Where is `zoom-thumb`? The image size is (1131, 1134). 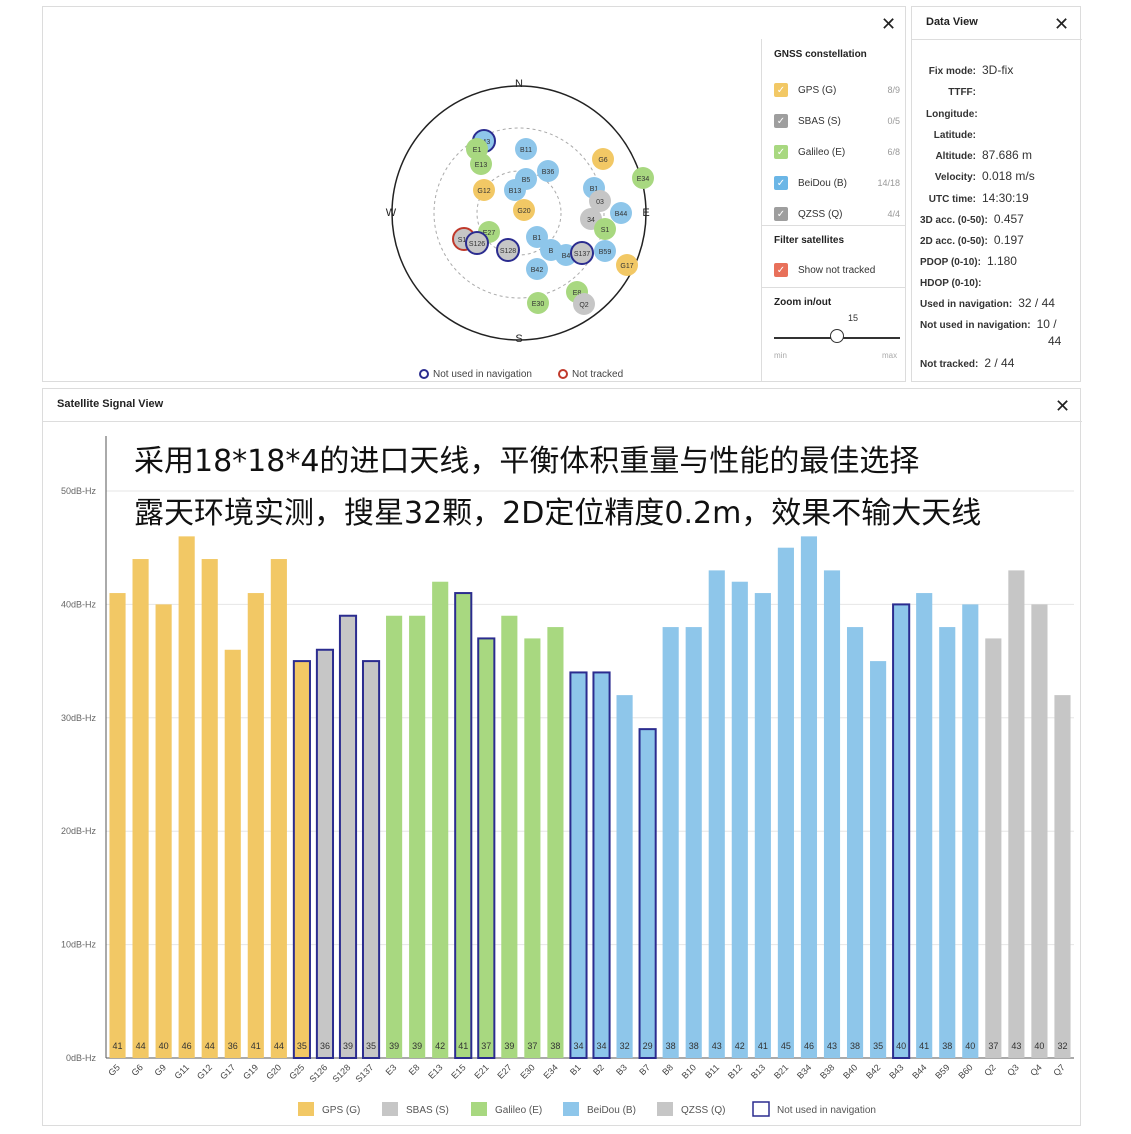
zoom-thumb is located at coordinates (837, 336).